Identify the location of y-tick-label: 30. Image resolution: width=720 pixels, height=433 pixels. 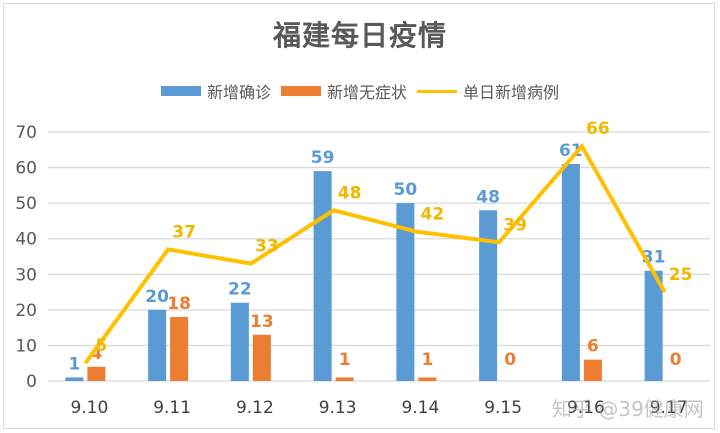
(26, 275).